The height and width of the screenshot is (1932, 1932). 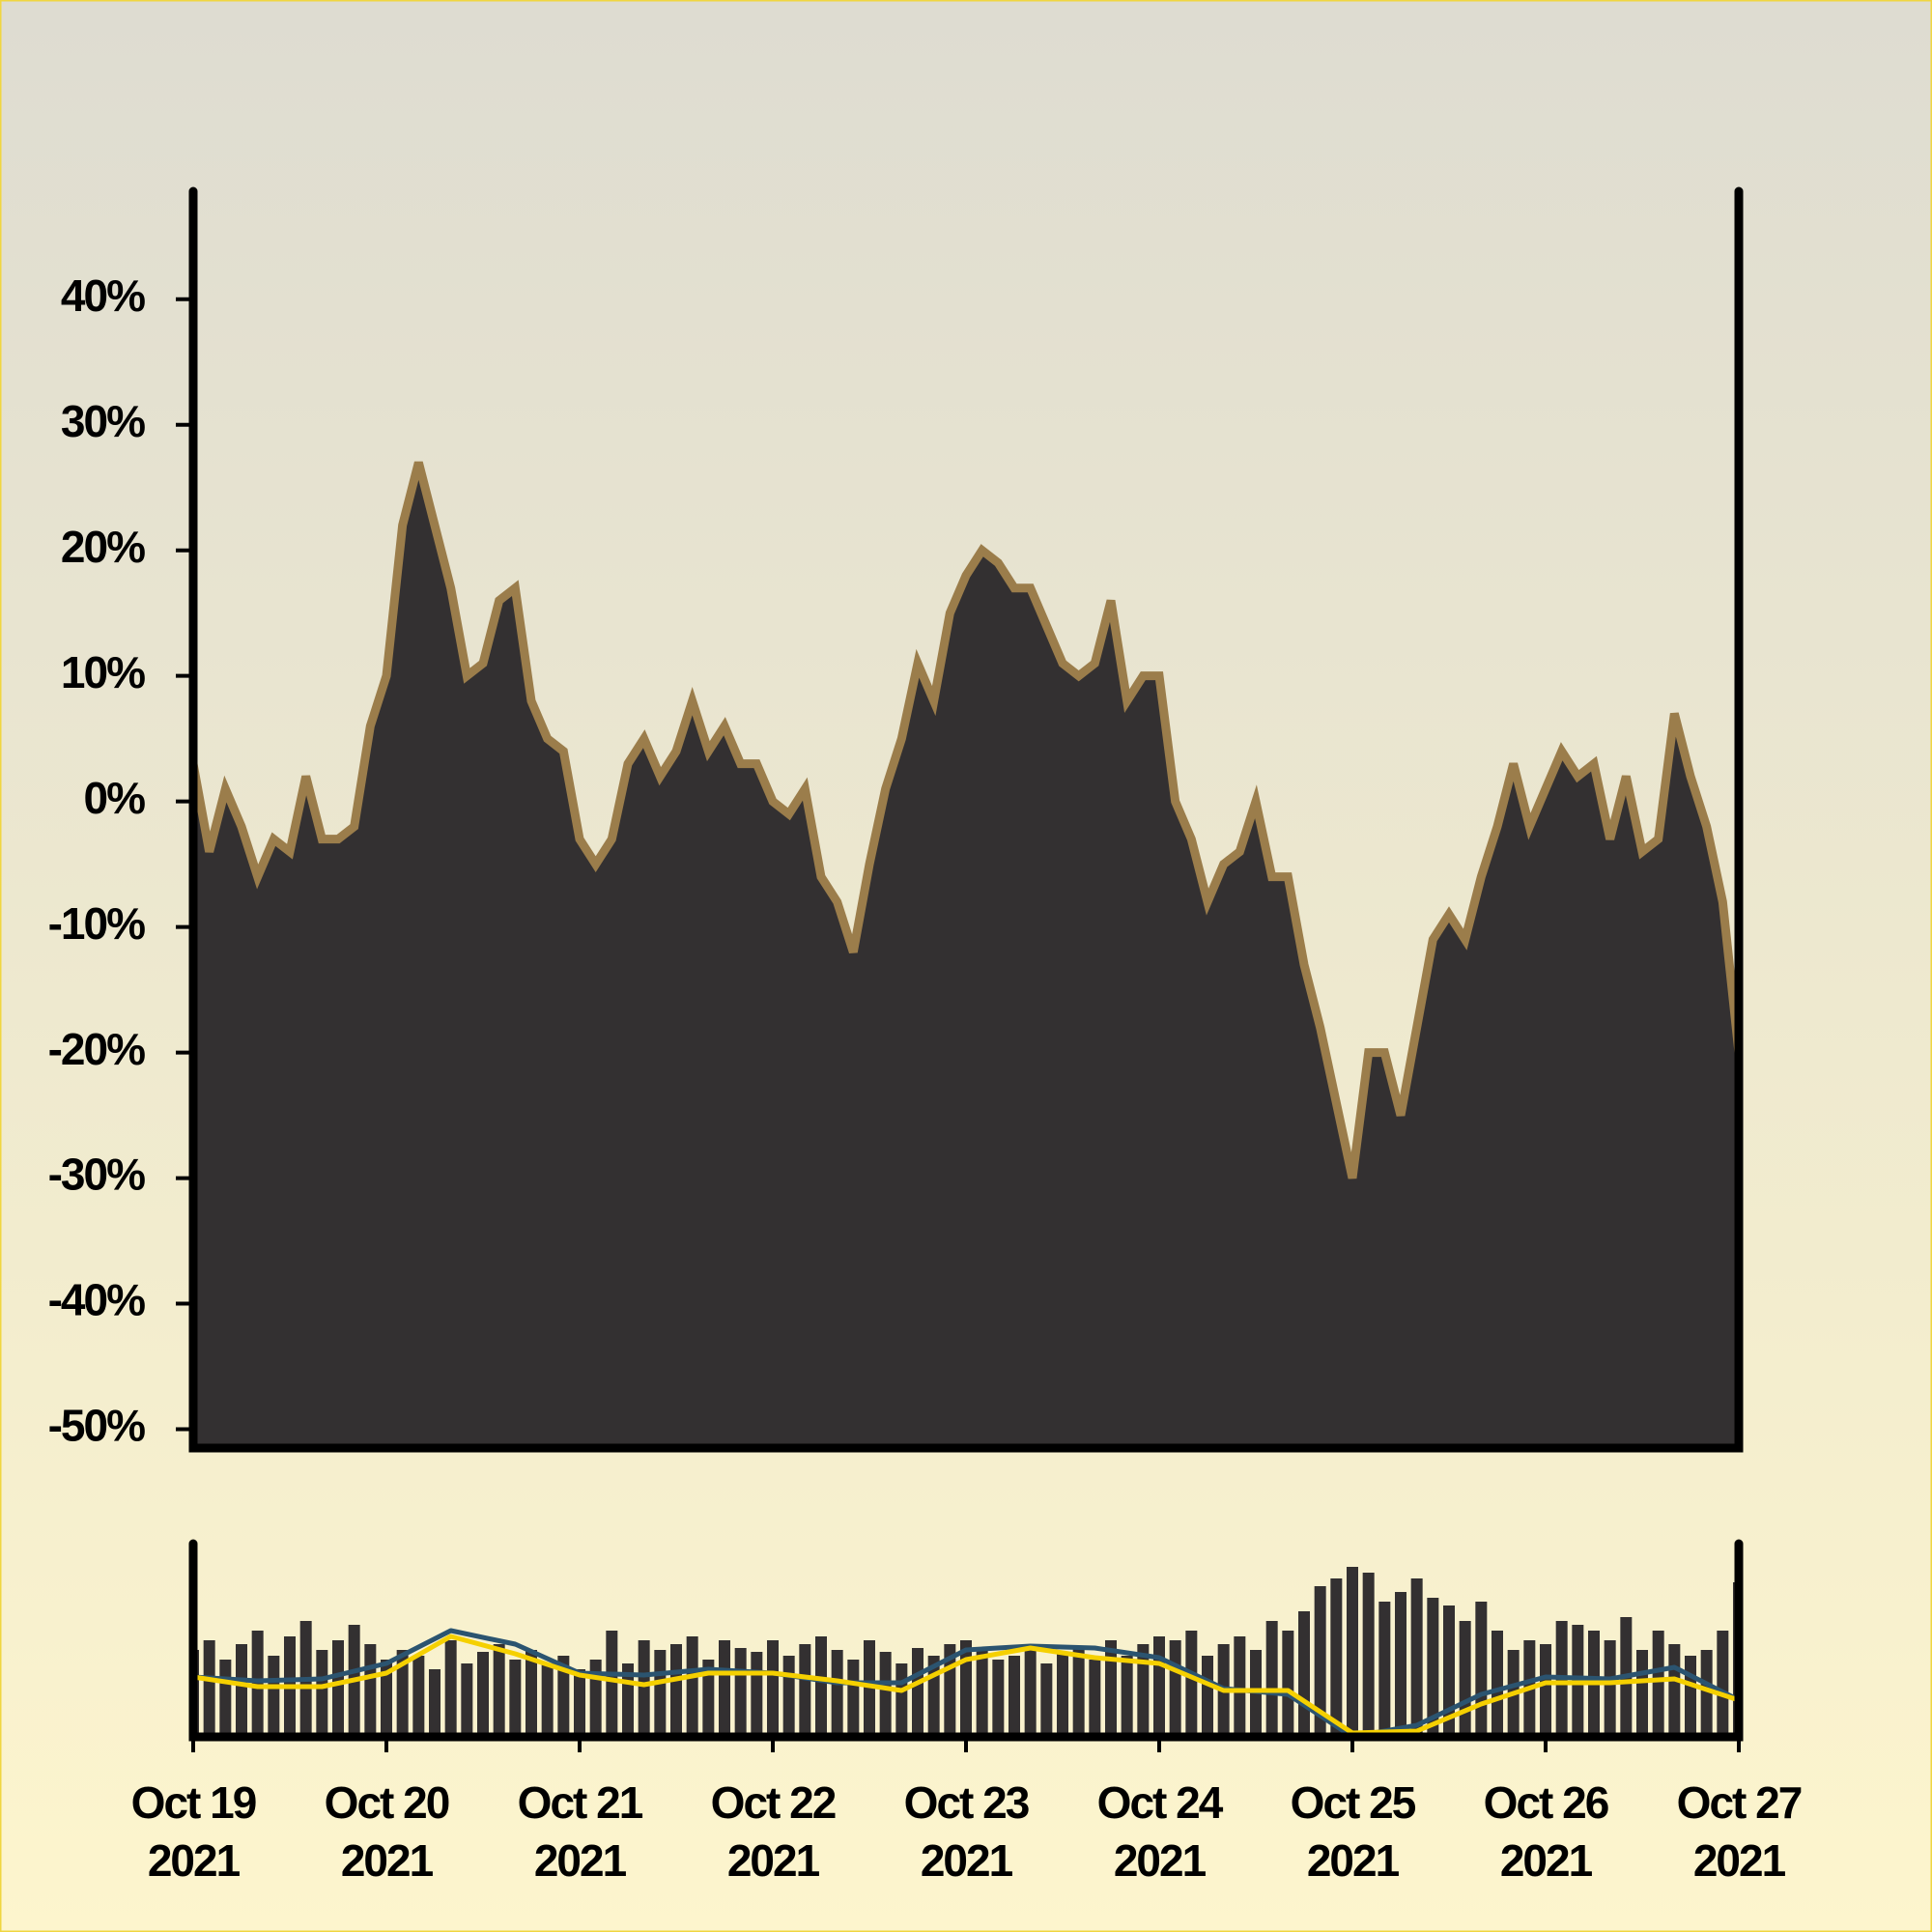 What do you see at coordinates (103, 421) in the screenshot?
I see `y-tick-label: 30%` at bounding box center [103, 421].